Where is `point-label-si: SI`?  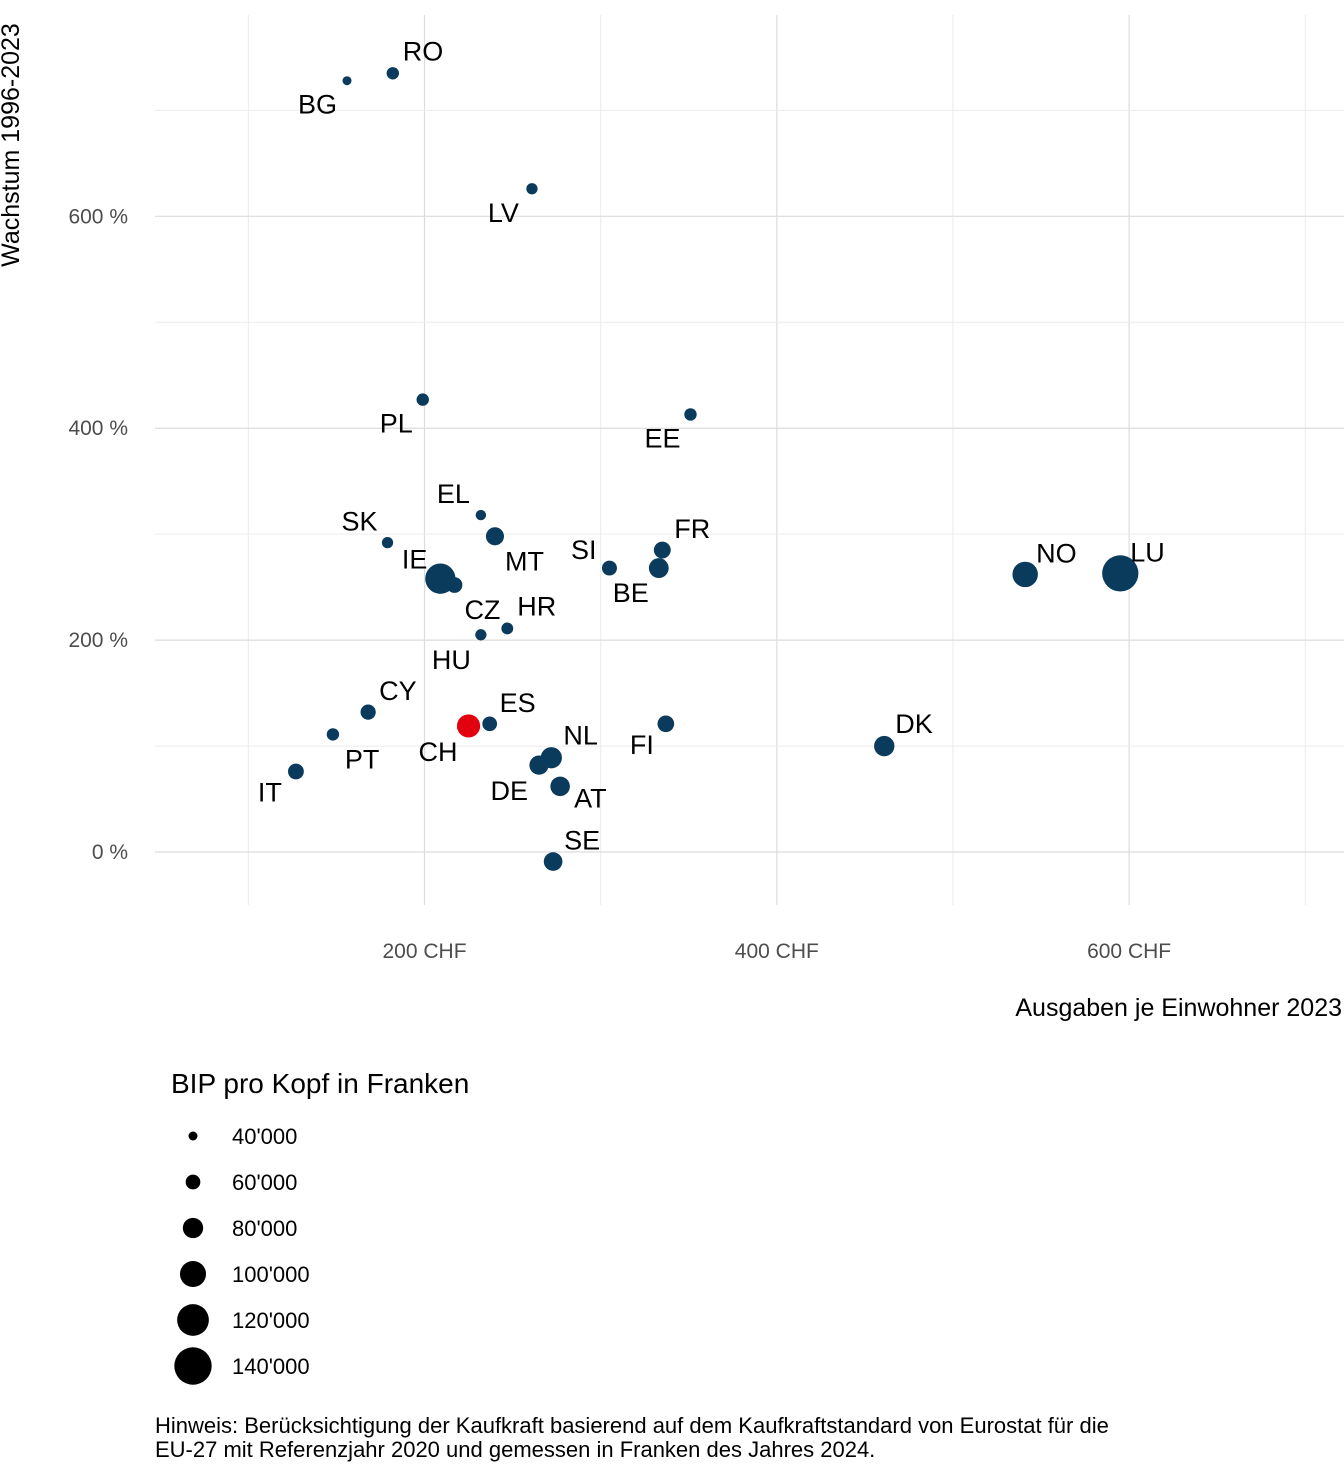
point-label-si: SI is located at coordinates (584, 550).